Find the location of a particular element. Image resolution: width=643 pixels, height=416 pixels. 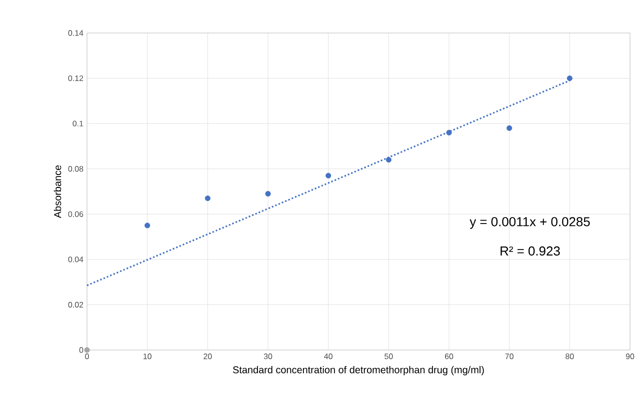

y-axis-title: Absorbance is located at coordinates (58, 191).